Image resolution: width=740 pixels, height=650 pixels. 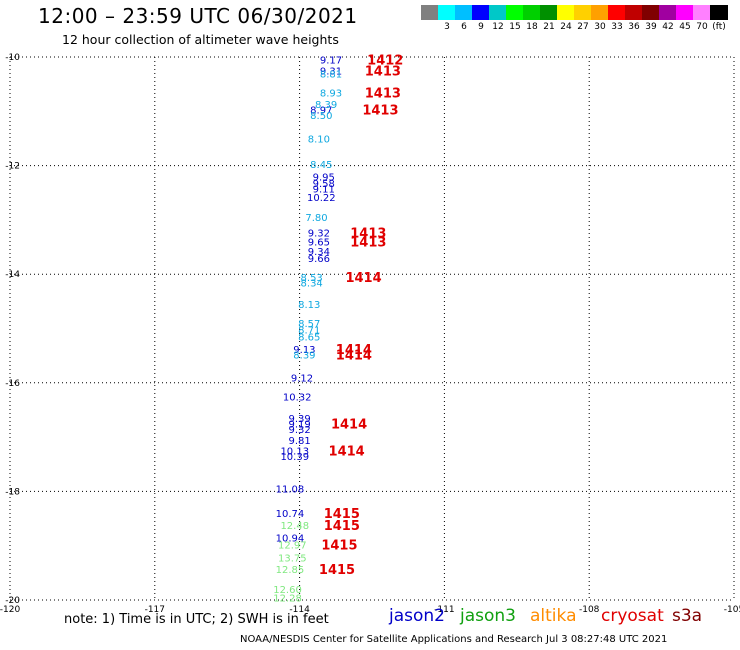 I want to click on wave-height-point: 9.13, so click(x=304, y=350).